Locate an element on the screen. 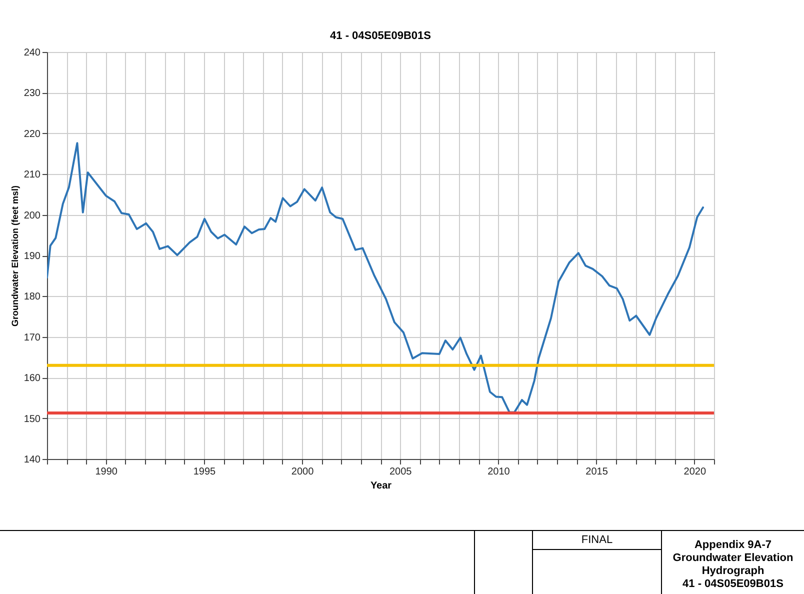  x-tick-label: 1990 is located at coordinates (106, 472).